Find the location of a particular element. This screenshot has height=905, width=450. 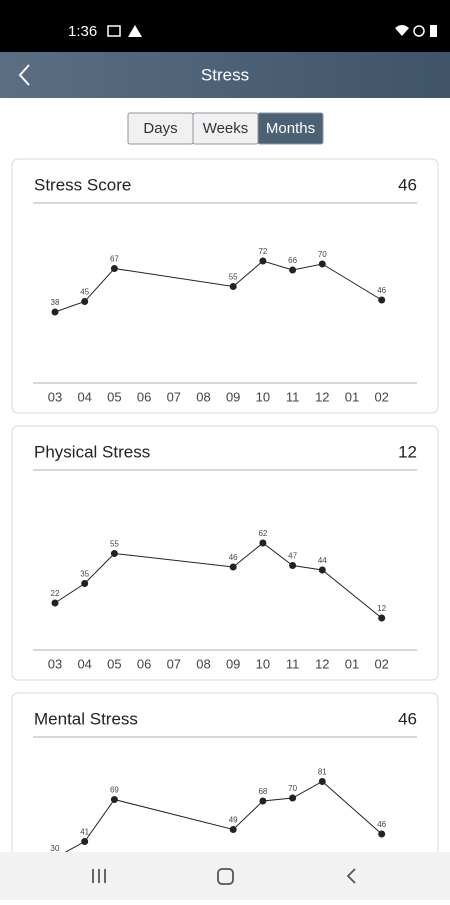

card-value: 12 is located at coordinates (407, 451).